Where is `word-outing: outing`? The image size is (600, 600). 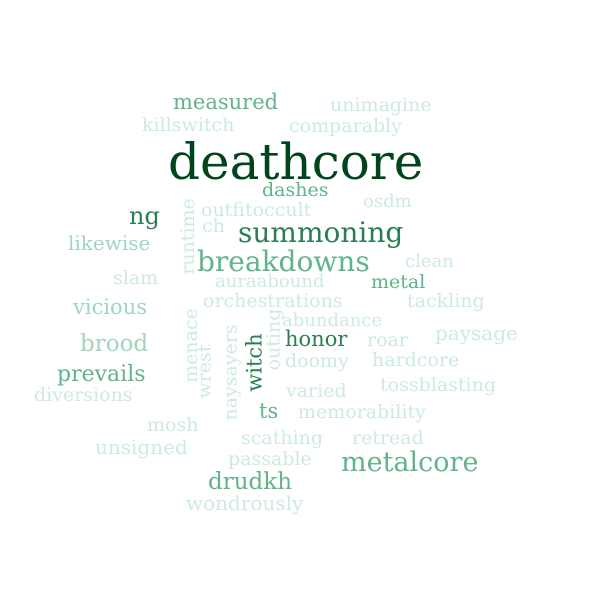 word-outing: outing is located at coordinates (273, 339).